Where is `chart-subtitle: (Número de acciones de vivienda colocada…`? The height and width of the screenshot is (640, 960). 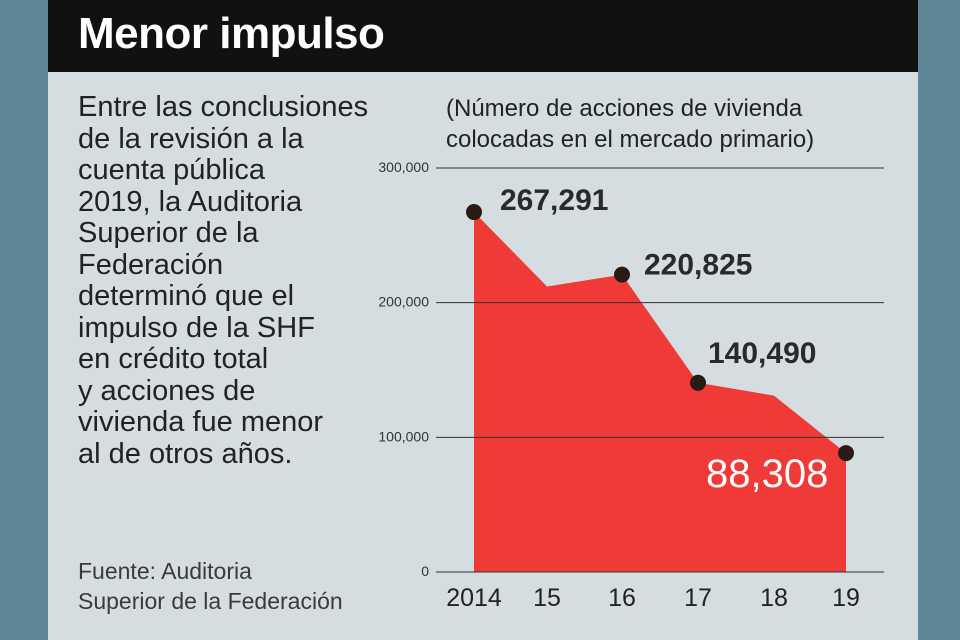
chart-subtitle: (Número de acciones de vivienda colocada… is located at coordinates (666, 124).